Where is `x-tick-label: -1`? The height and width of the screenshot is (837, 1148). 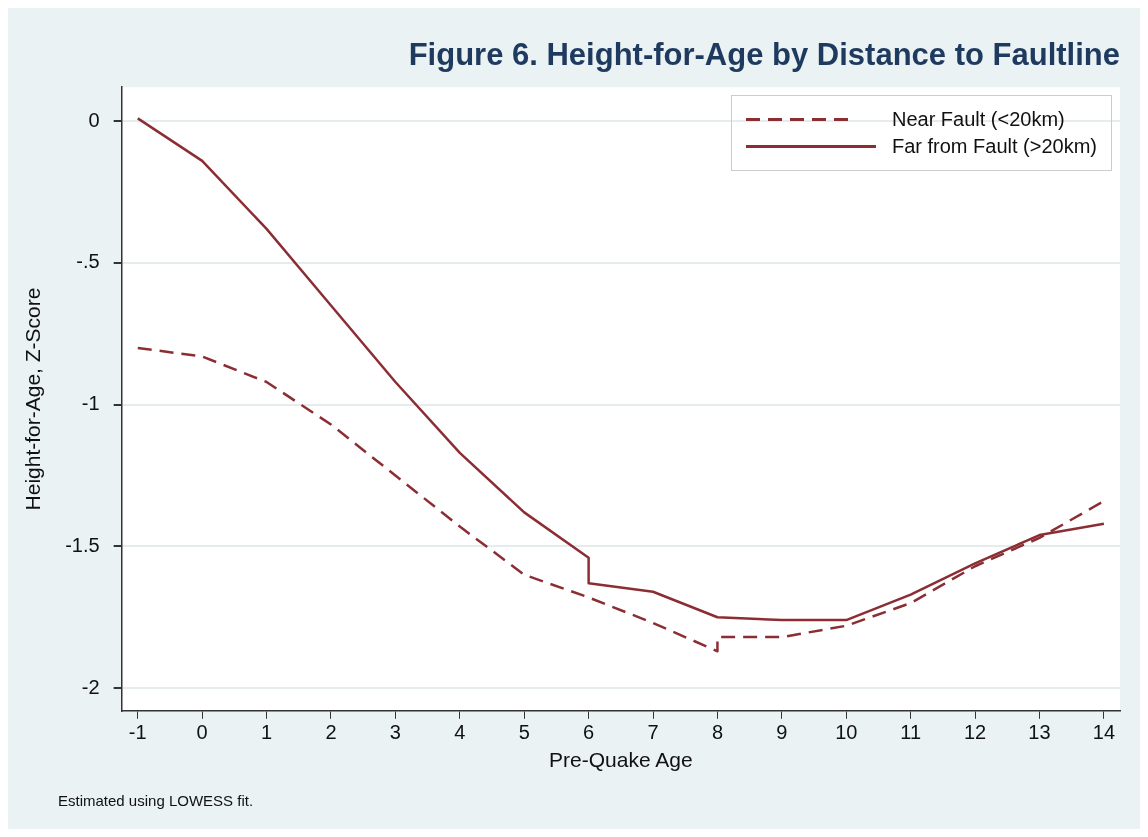
x-tick-label: -1 is located at coordinates (137, 732).